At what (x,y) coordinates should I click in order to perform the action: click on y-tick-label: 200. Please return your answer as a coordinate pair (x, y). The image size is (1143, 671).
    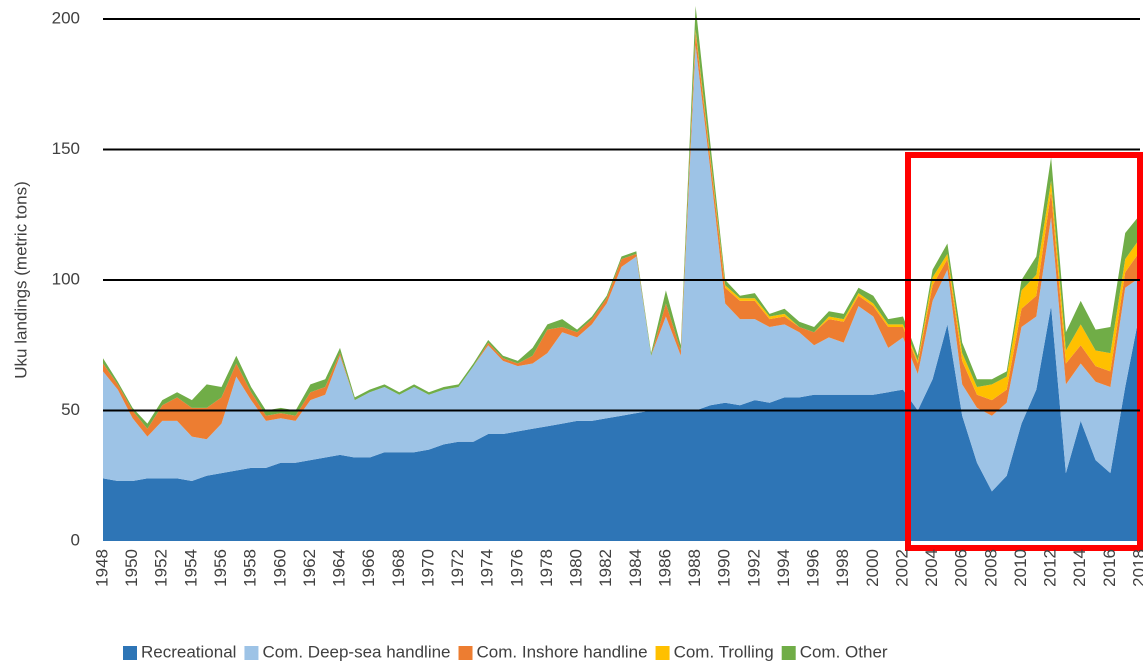
    Looking at the image, I should click on (66, 17).